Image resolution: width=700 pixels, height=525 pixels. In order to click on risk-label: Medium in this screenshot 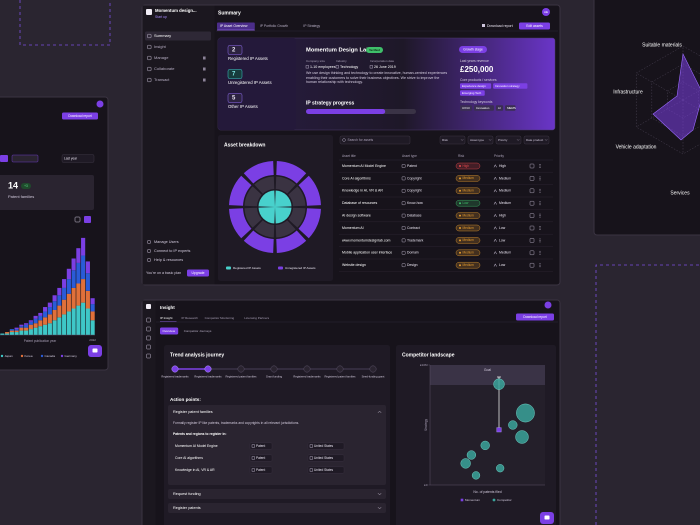, I will do `click(469, 191)`.